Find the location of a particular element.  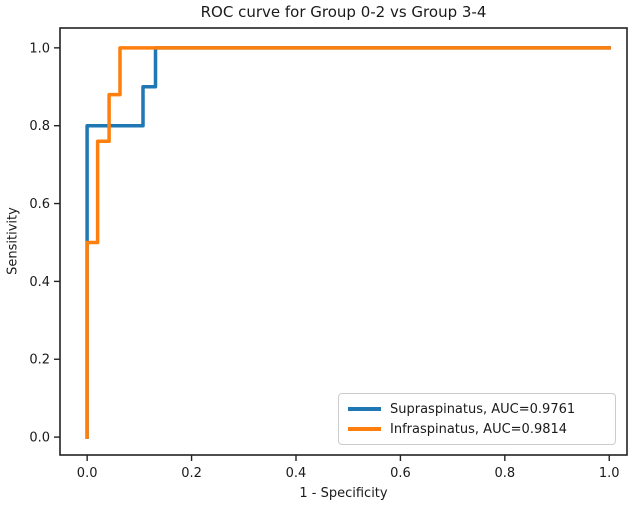

x-tick-label: 0.6 is located at coordinates (400, 473).